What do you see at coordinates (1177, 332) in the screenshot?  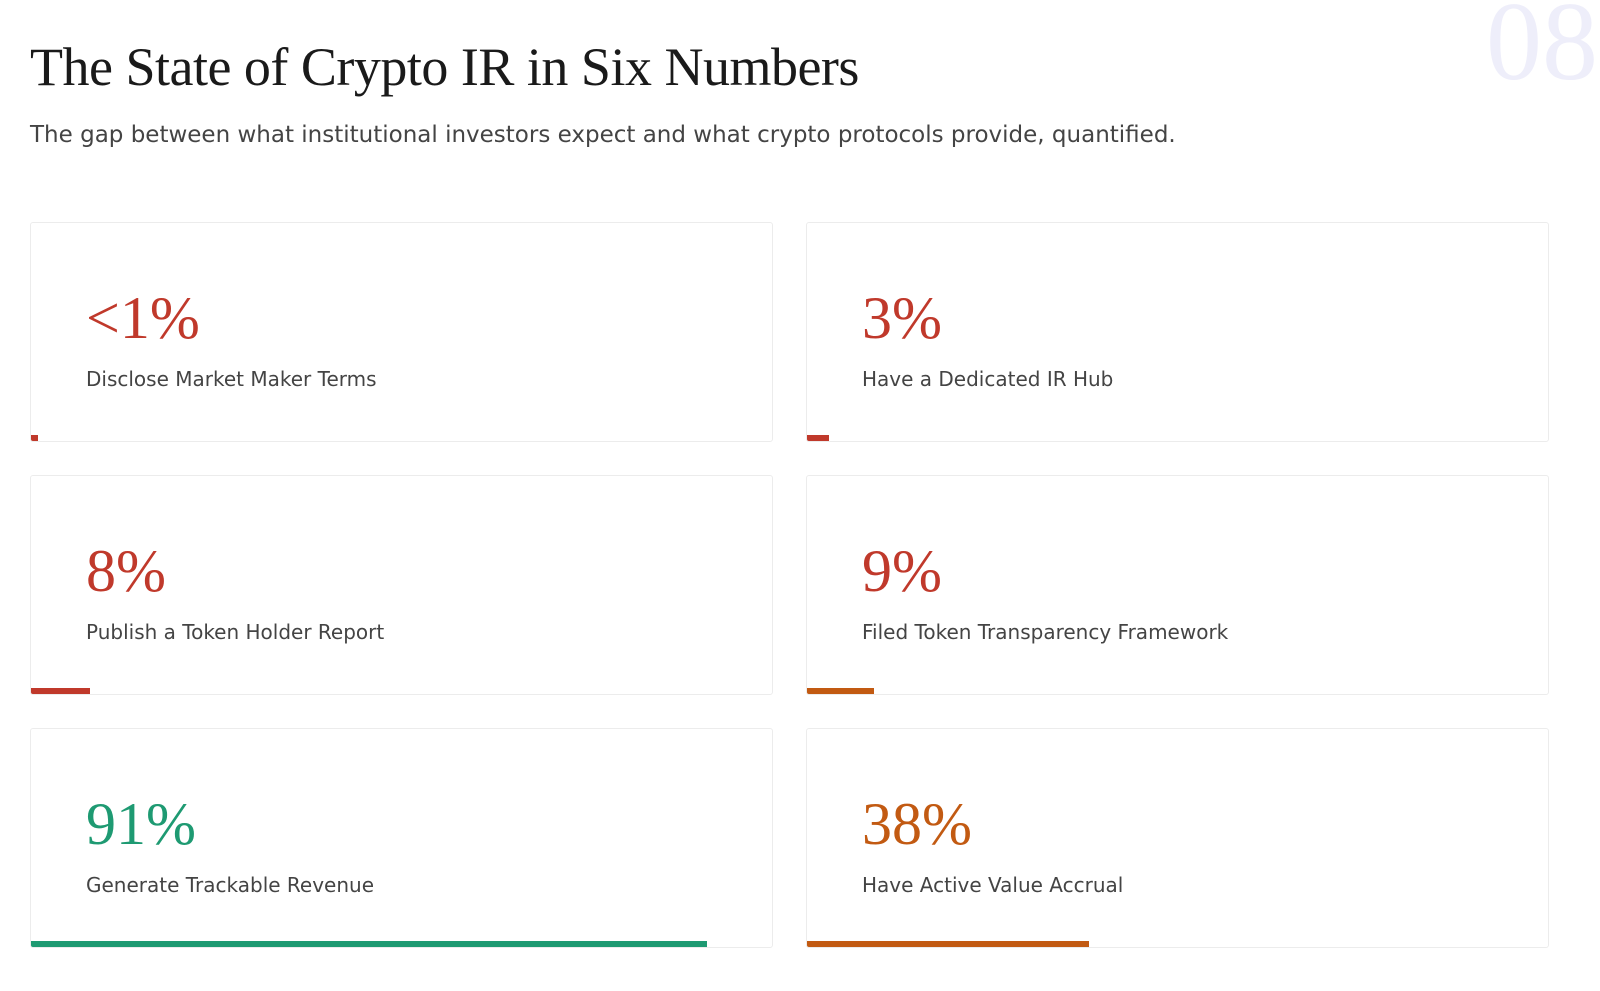 I see `stat-card: 3% Have a Dedicated IR Hub` at bounding box center [1177, 332].